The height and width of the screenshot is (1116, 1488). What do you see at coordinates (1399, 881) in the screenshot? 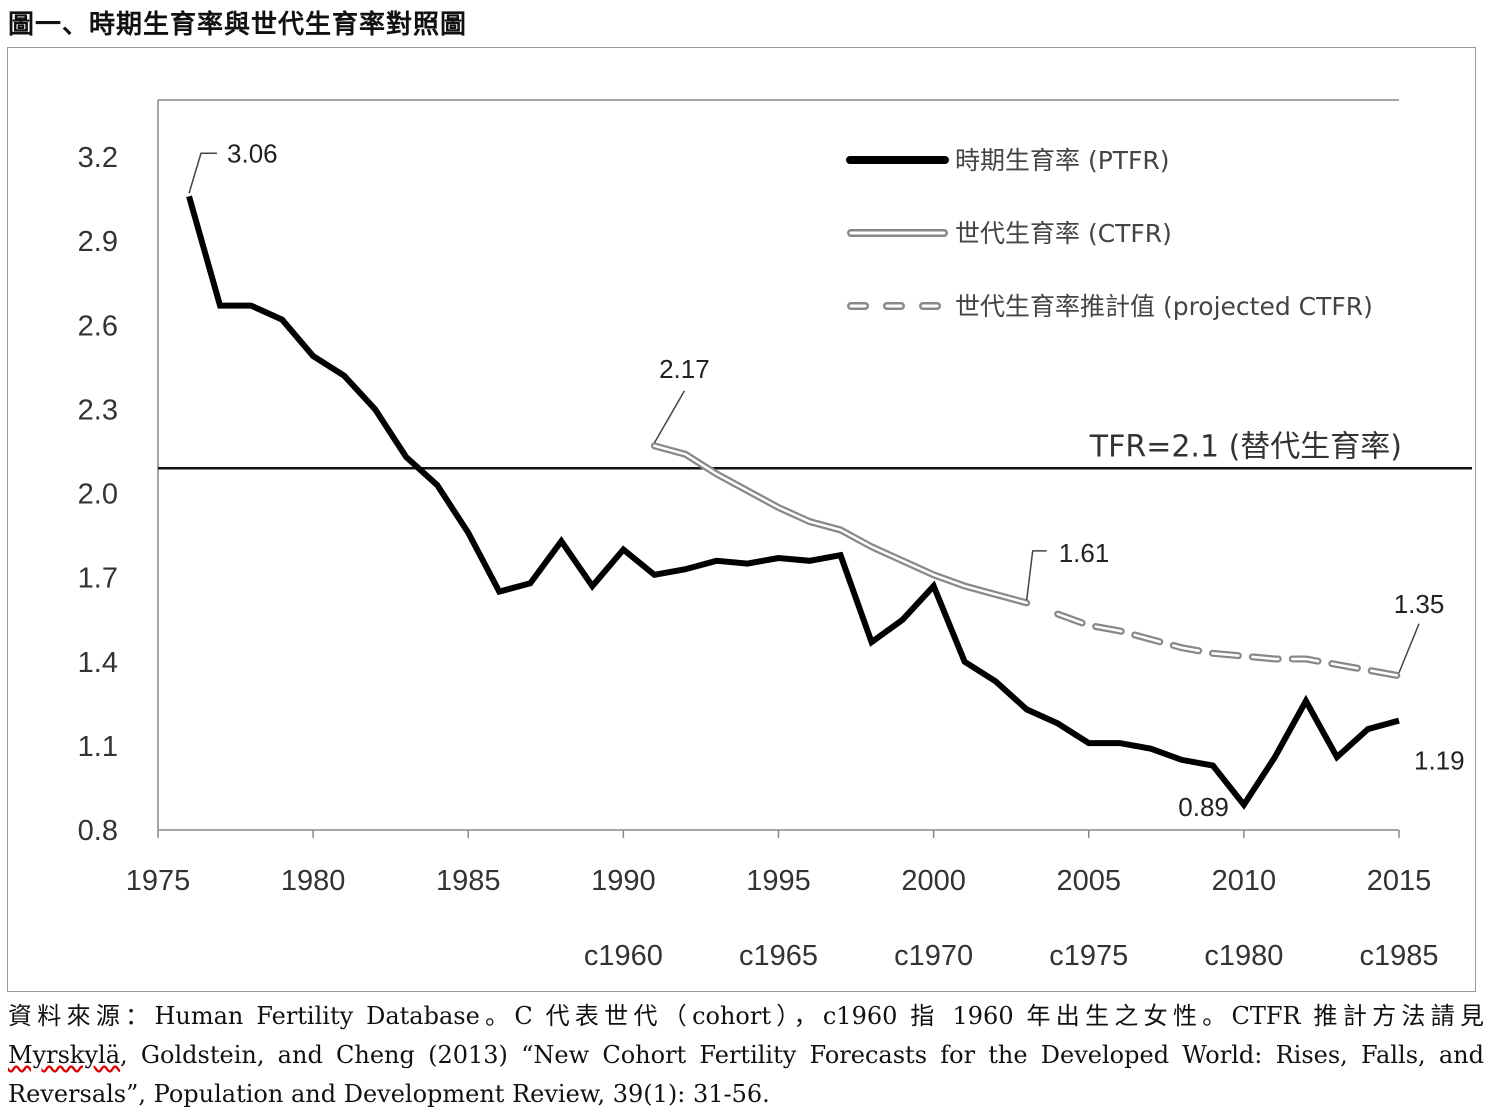
I see `x-tick-label: 2015` at bounding box center [1399, 881].